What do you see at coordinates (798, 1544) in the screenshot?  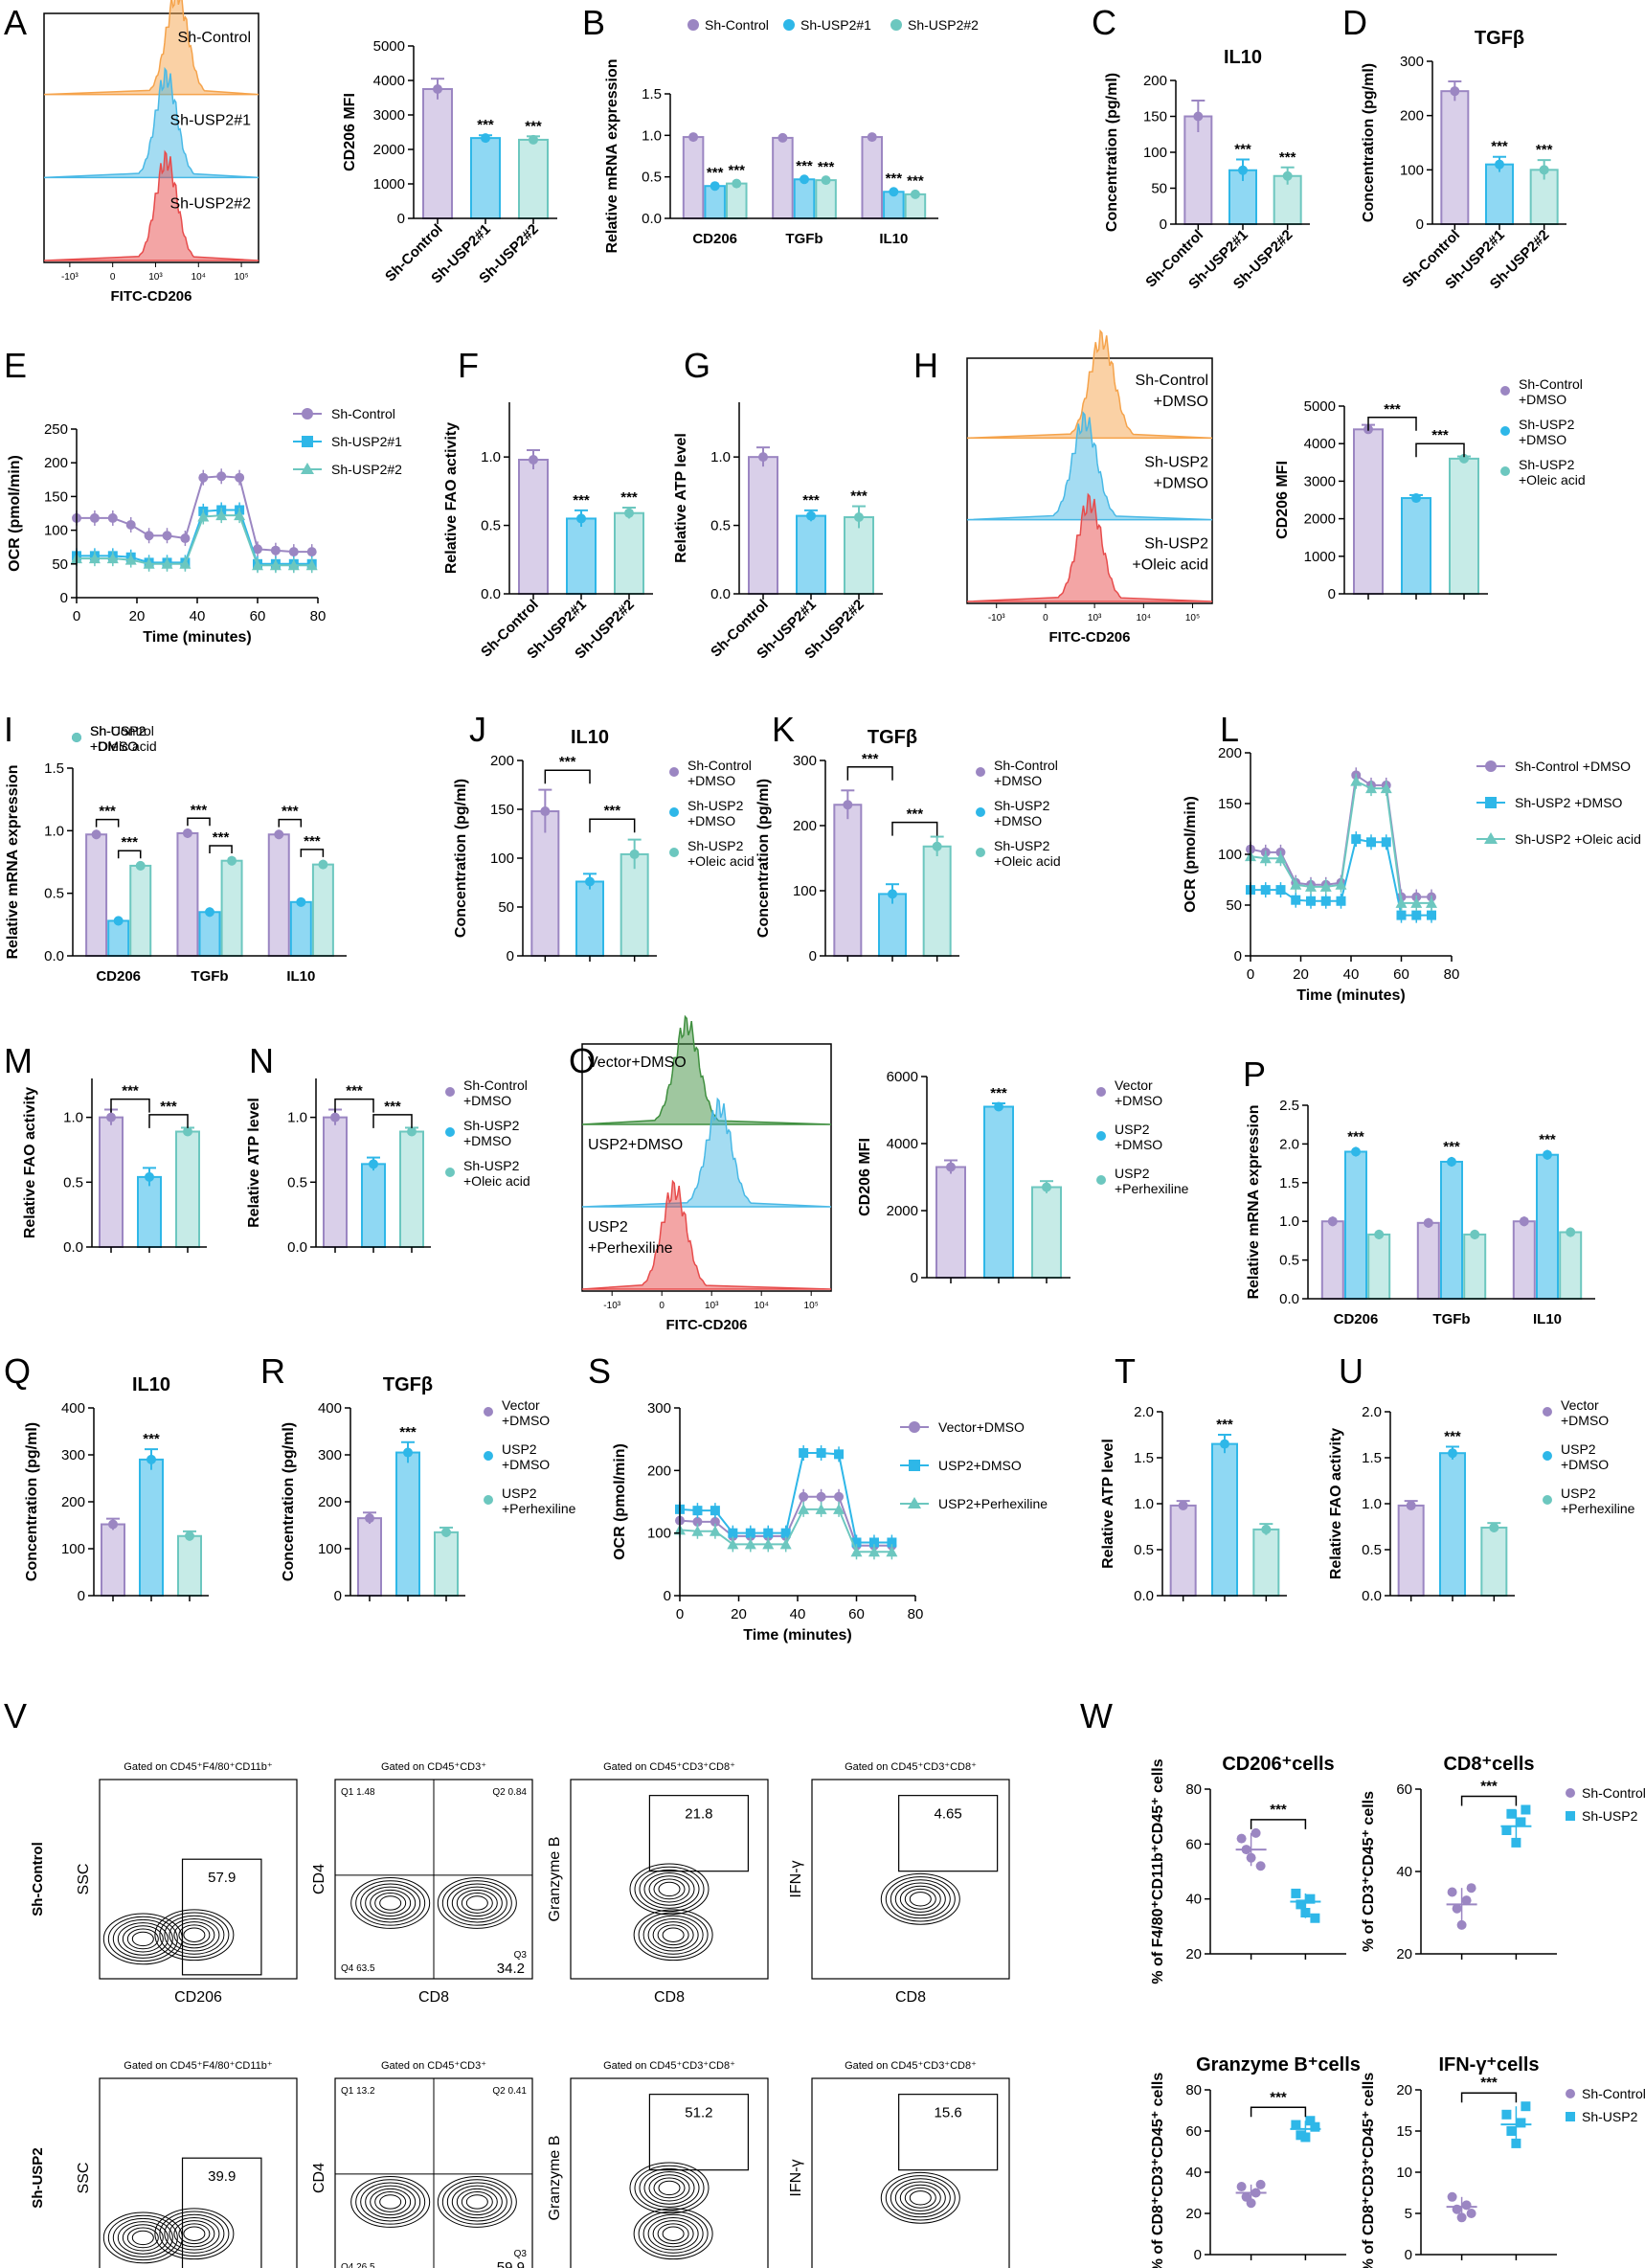 I see `panel-S-line: 0 20 40 60 80 Time (minutes)` at bounding box center [798, 1544].